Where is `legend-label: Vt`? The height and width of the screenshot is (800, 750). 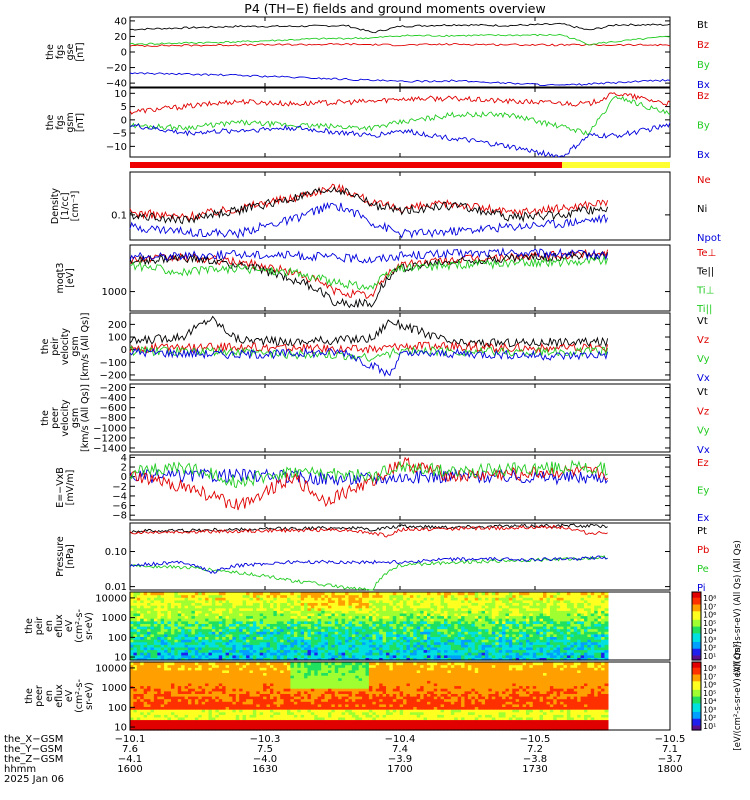 legend-label: Vt is located at coordinates (702, 321).